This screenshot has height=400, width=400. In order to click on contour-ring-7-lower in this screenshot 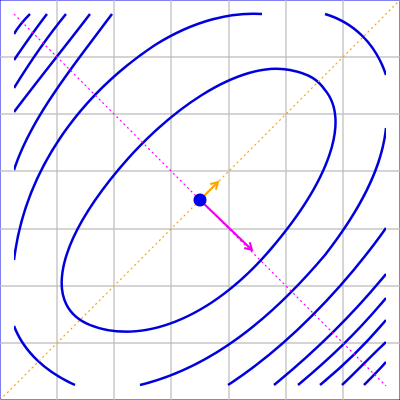, I will do `click(363, 363)`.